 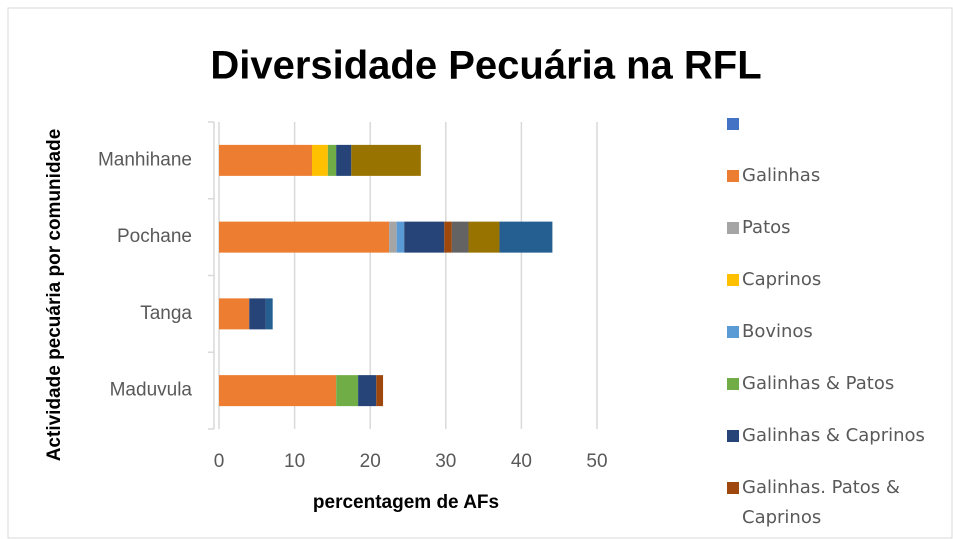 What do you see at coordinates (154, 236) in the screenshot?
I see `y-tick-label: Pochane` at bounding box center [154, 236].